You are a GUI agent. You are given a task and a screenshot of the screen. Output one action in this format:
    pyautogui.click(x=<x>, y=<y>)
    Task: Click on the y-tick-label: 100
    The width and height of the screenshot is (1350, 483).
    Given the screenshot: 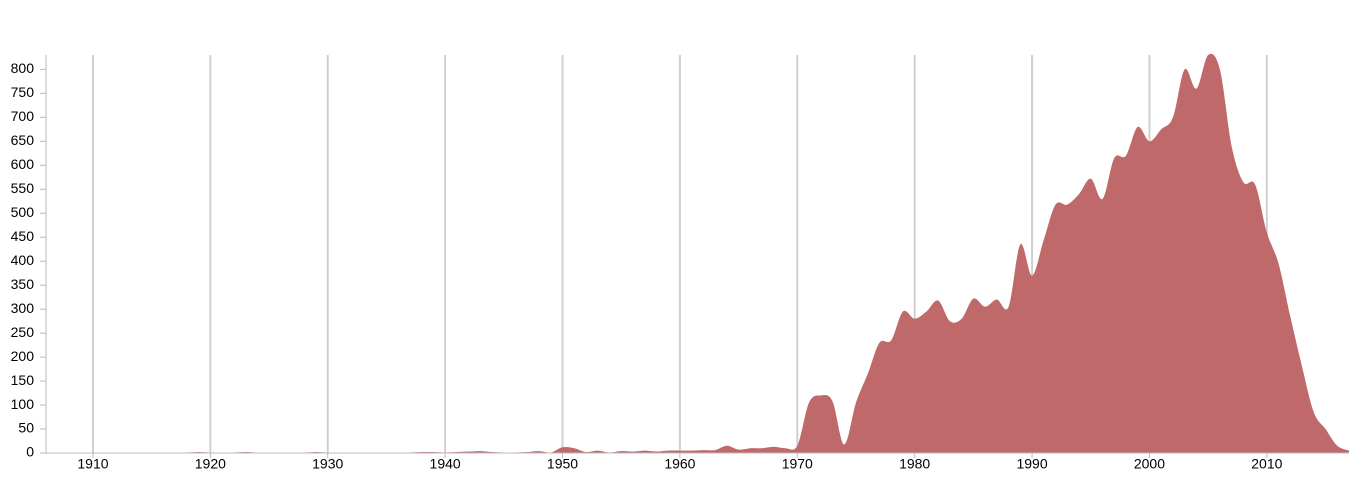 What is the action you would take?
    pyautogui.click(x=23, y=404)
    